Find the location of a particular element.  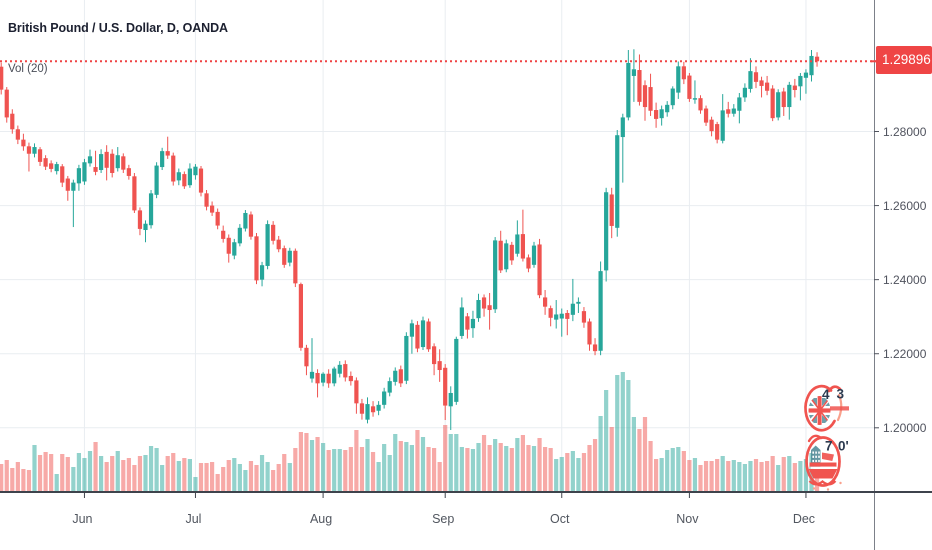

time-axis-label: Nov is located at coordinates (687, 519).